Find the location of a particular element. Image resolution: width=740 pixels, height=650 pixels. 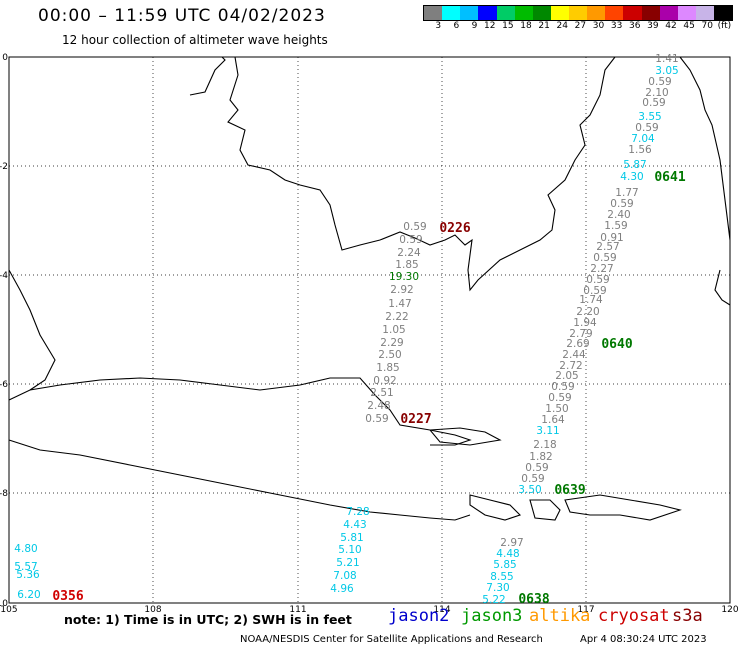

wave-height-value: 5.21 is located at coordinates (347, 563).